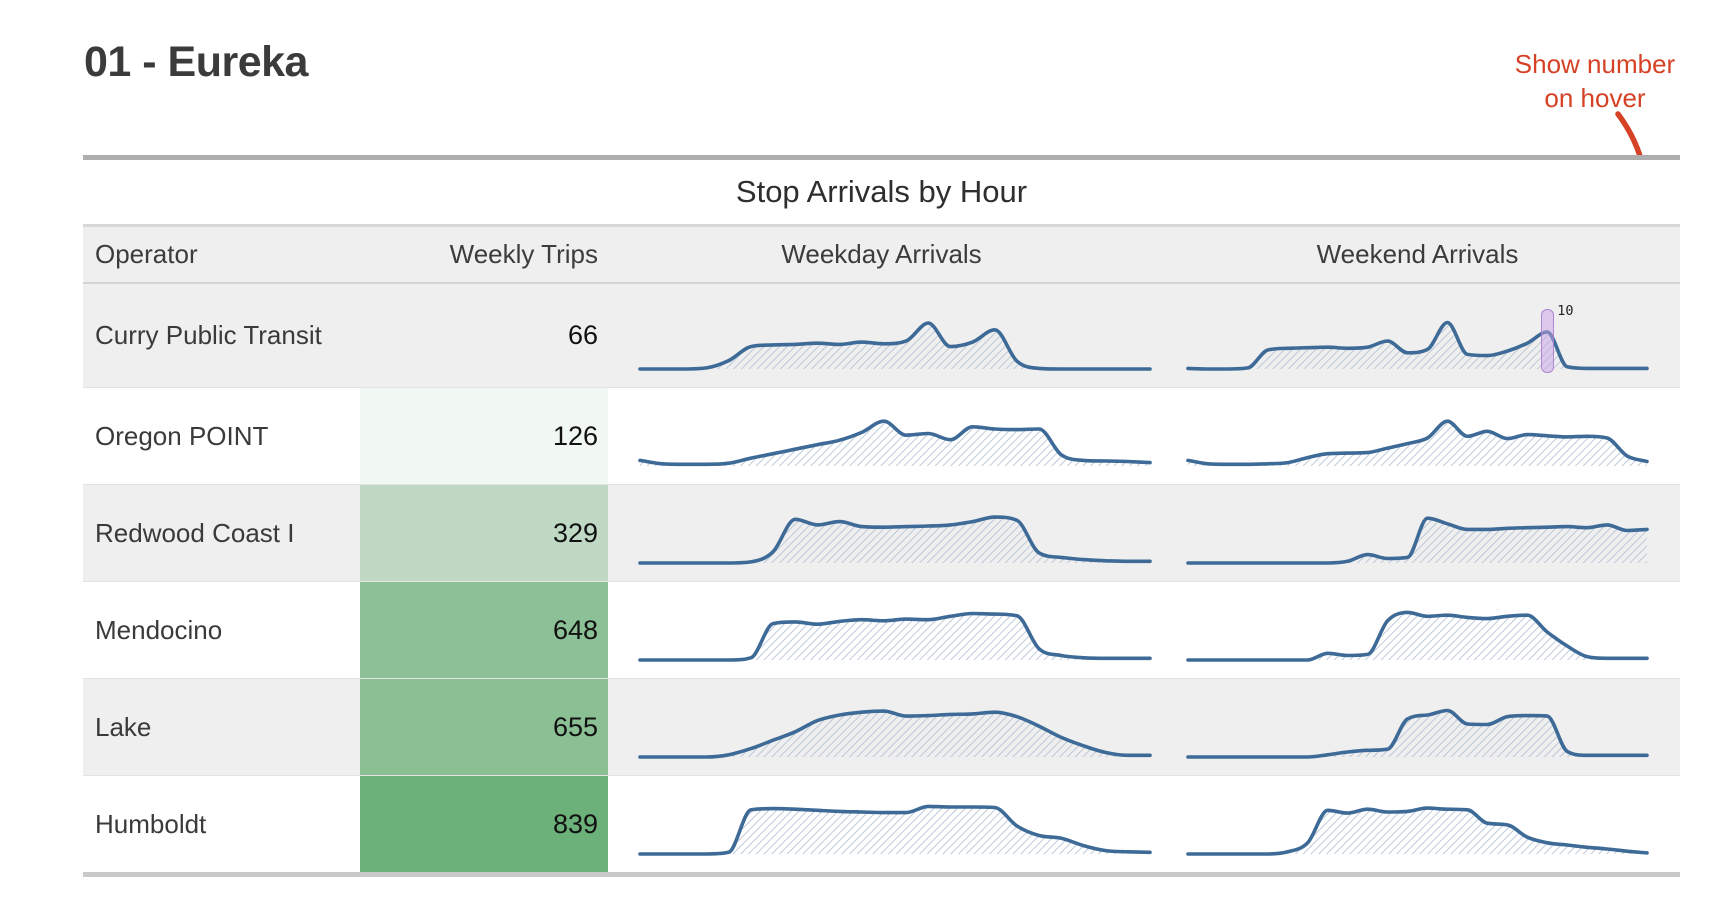 The width and height of the screenshot is (1724, 908). What do you see at coordinates (881, 193) in the screenshot?
I see `table-title: Stop Arrivals by Hour` at bounding box center [881, 193].